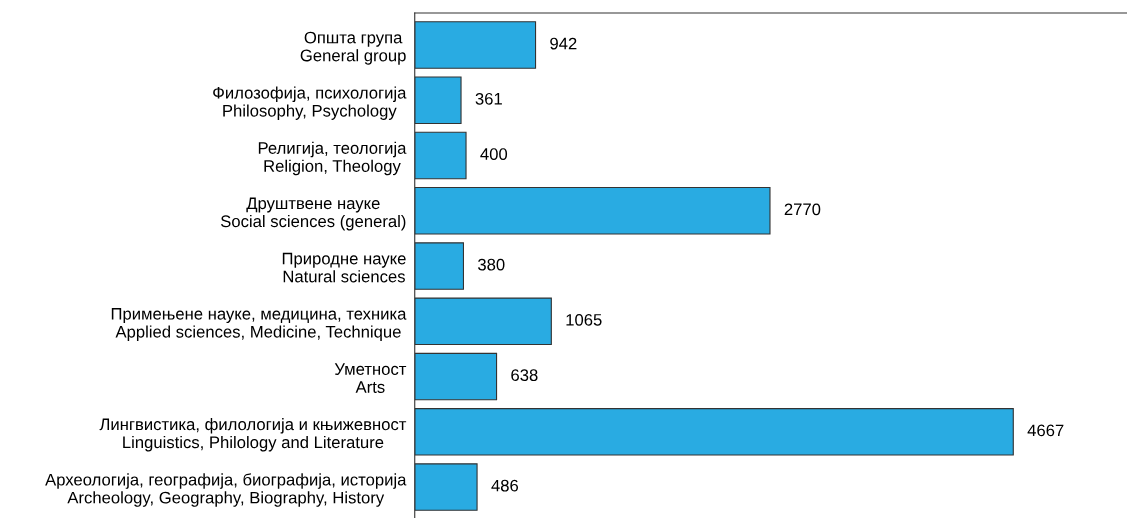 The height and width of the screenshot is (518, 1127). What do you see at coordinates (488, 98) in the screenshot?
I see `data-label: 361` at bounding box center [488, 98].